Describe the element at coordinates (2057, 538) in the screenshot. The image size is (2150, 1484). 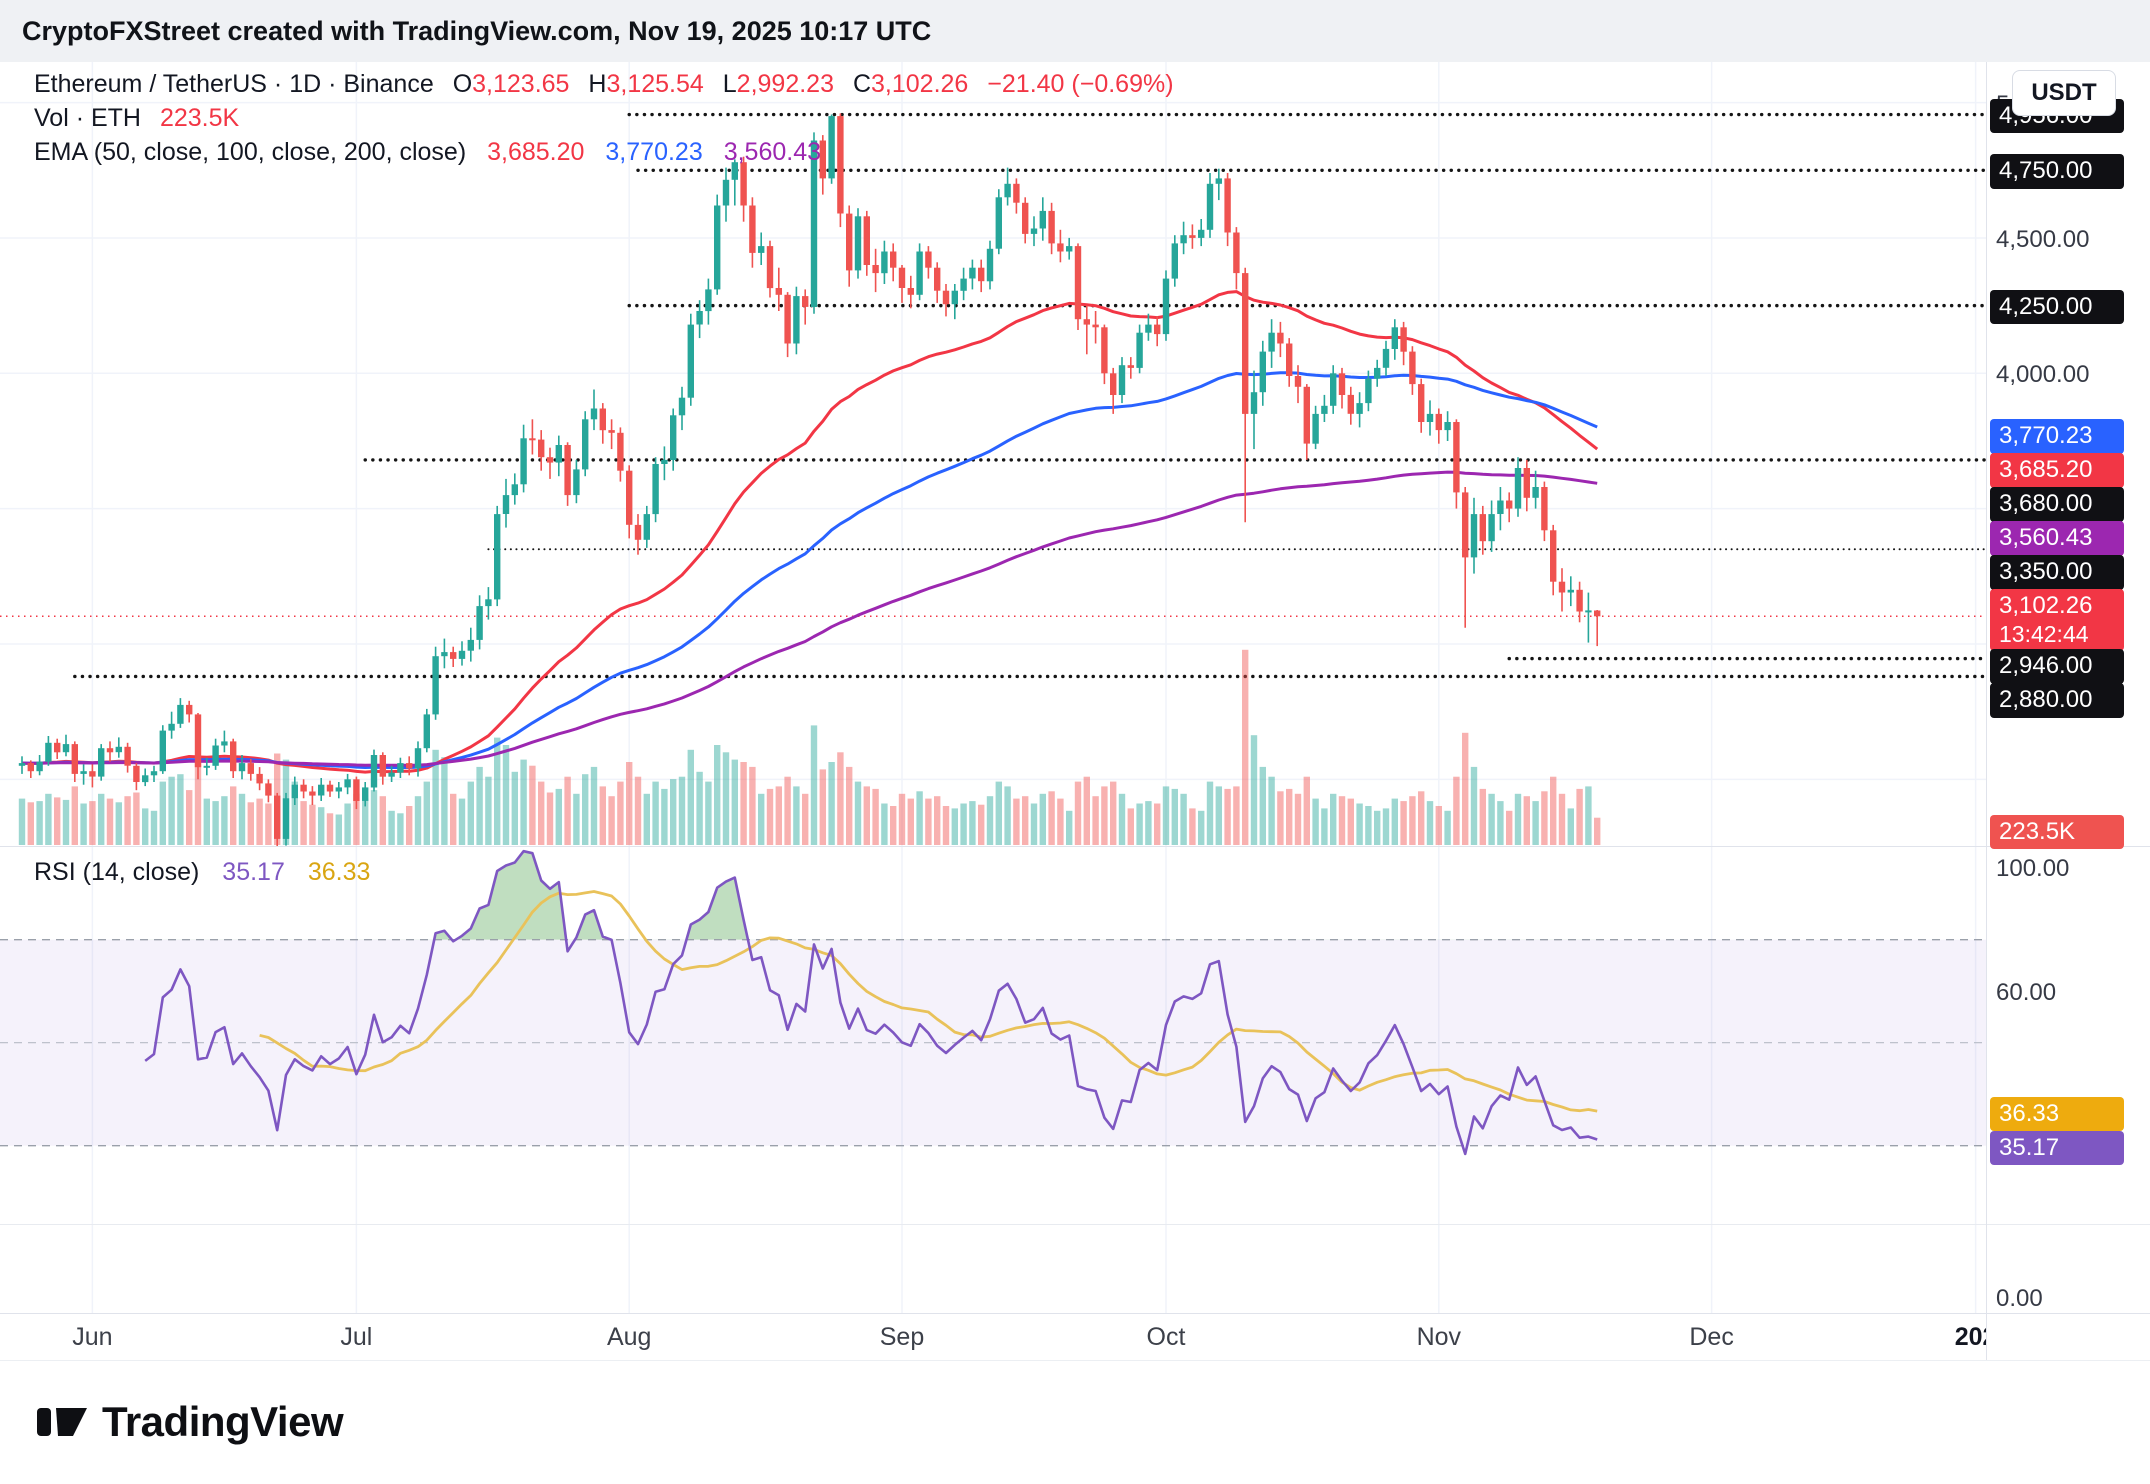
I see `price-axis-badge: 3,560.43` at that location.